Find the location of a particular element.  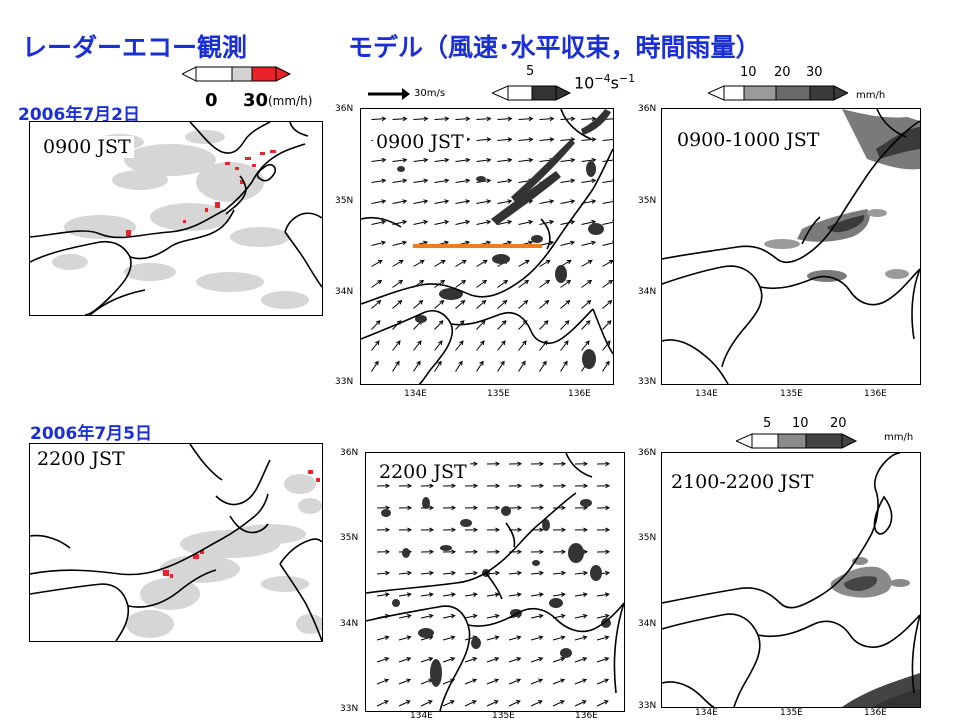

rain1-lon-136: 136E is located at coordinates (875, 394).